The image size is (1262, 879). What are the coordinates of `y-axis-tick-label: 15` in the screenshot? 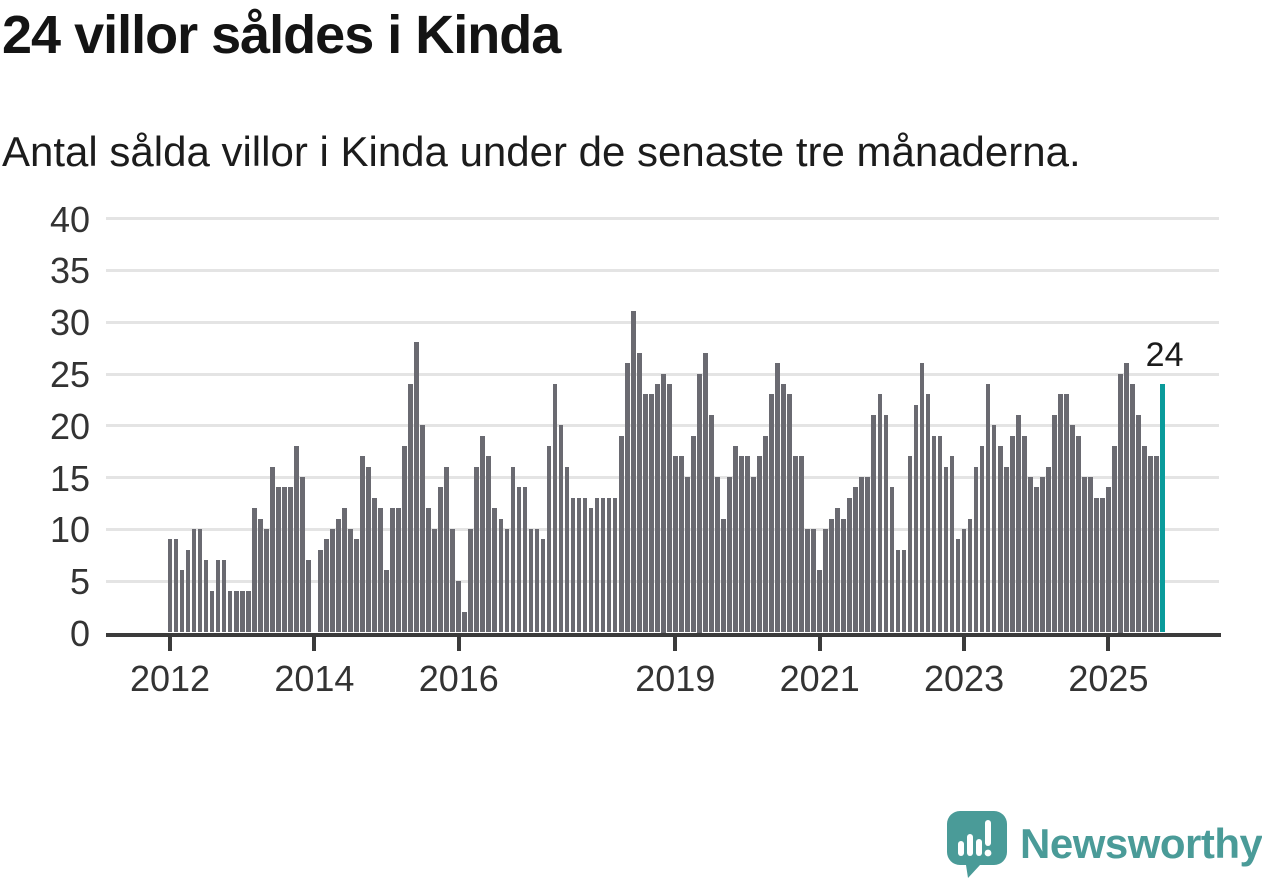 It's located at (69, 478).